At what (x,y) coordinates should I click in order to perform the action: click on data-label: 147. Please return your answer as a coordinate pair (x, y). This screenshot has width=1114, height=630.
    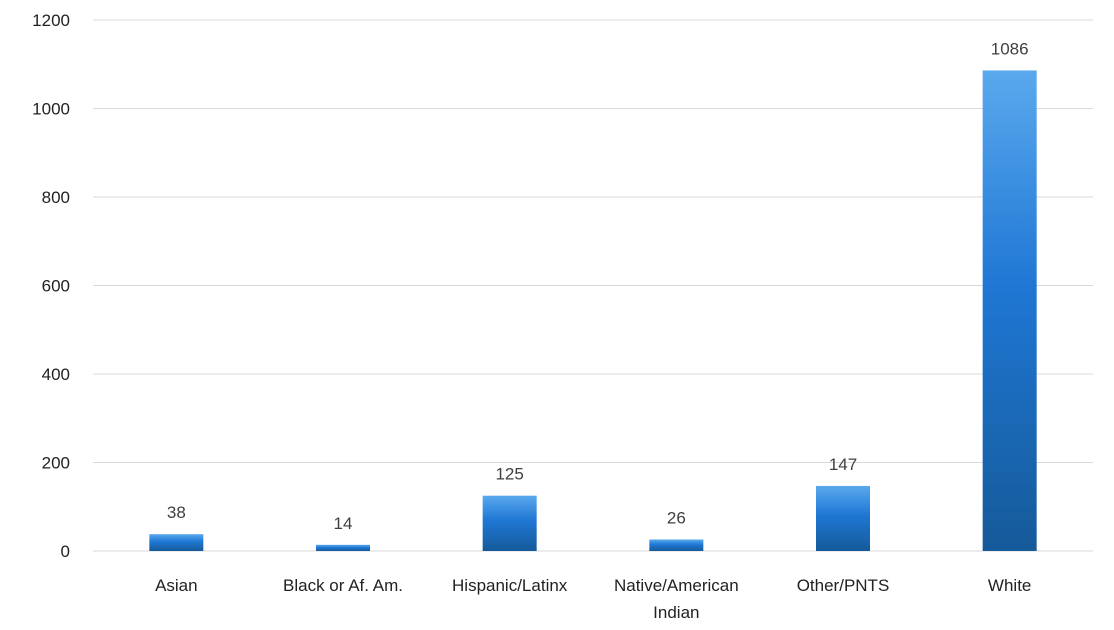
    Looking at the image, I should click on (843, 464).